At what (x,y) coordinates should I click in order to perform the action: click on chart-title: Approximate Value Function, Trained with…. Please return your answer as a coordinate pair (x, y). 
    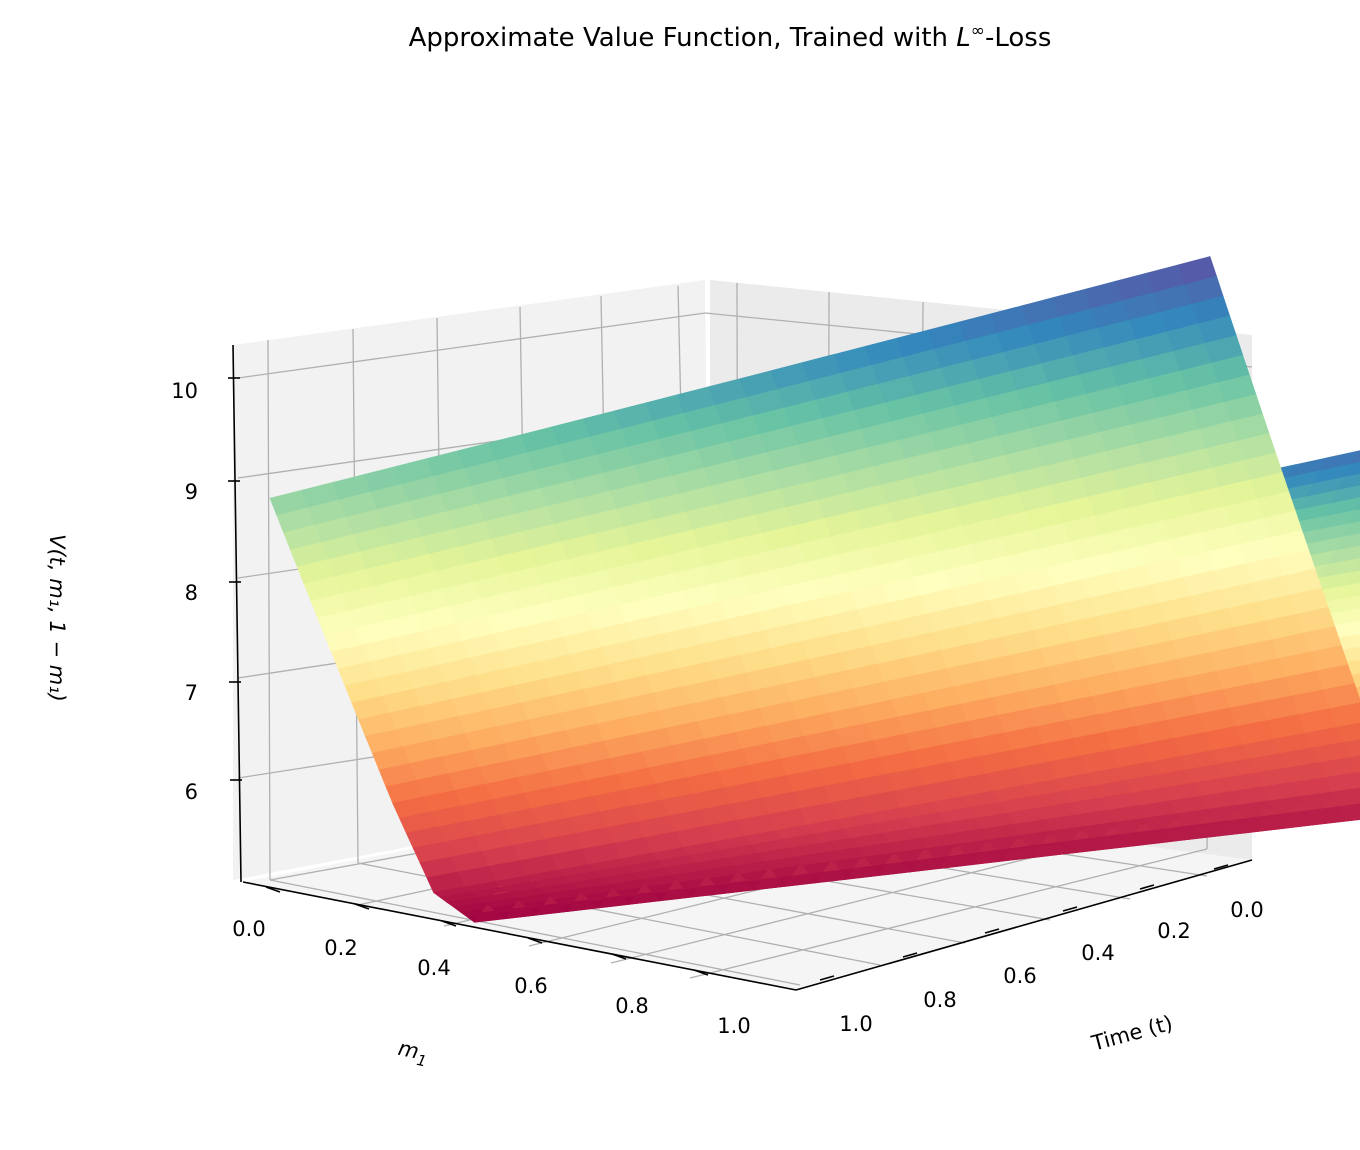
    Looking at the image, I should click on (730, 37).